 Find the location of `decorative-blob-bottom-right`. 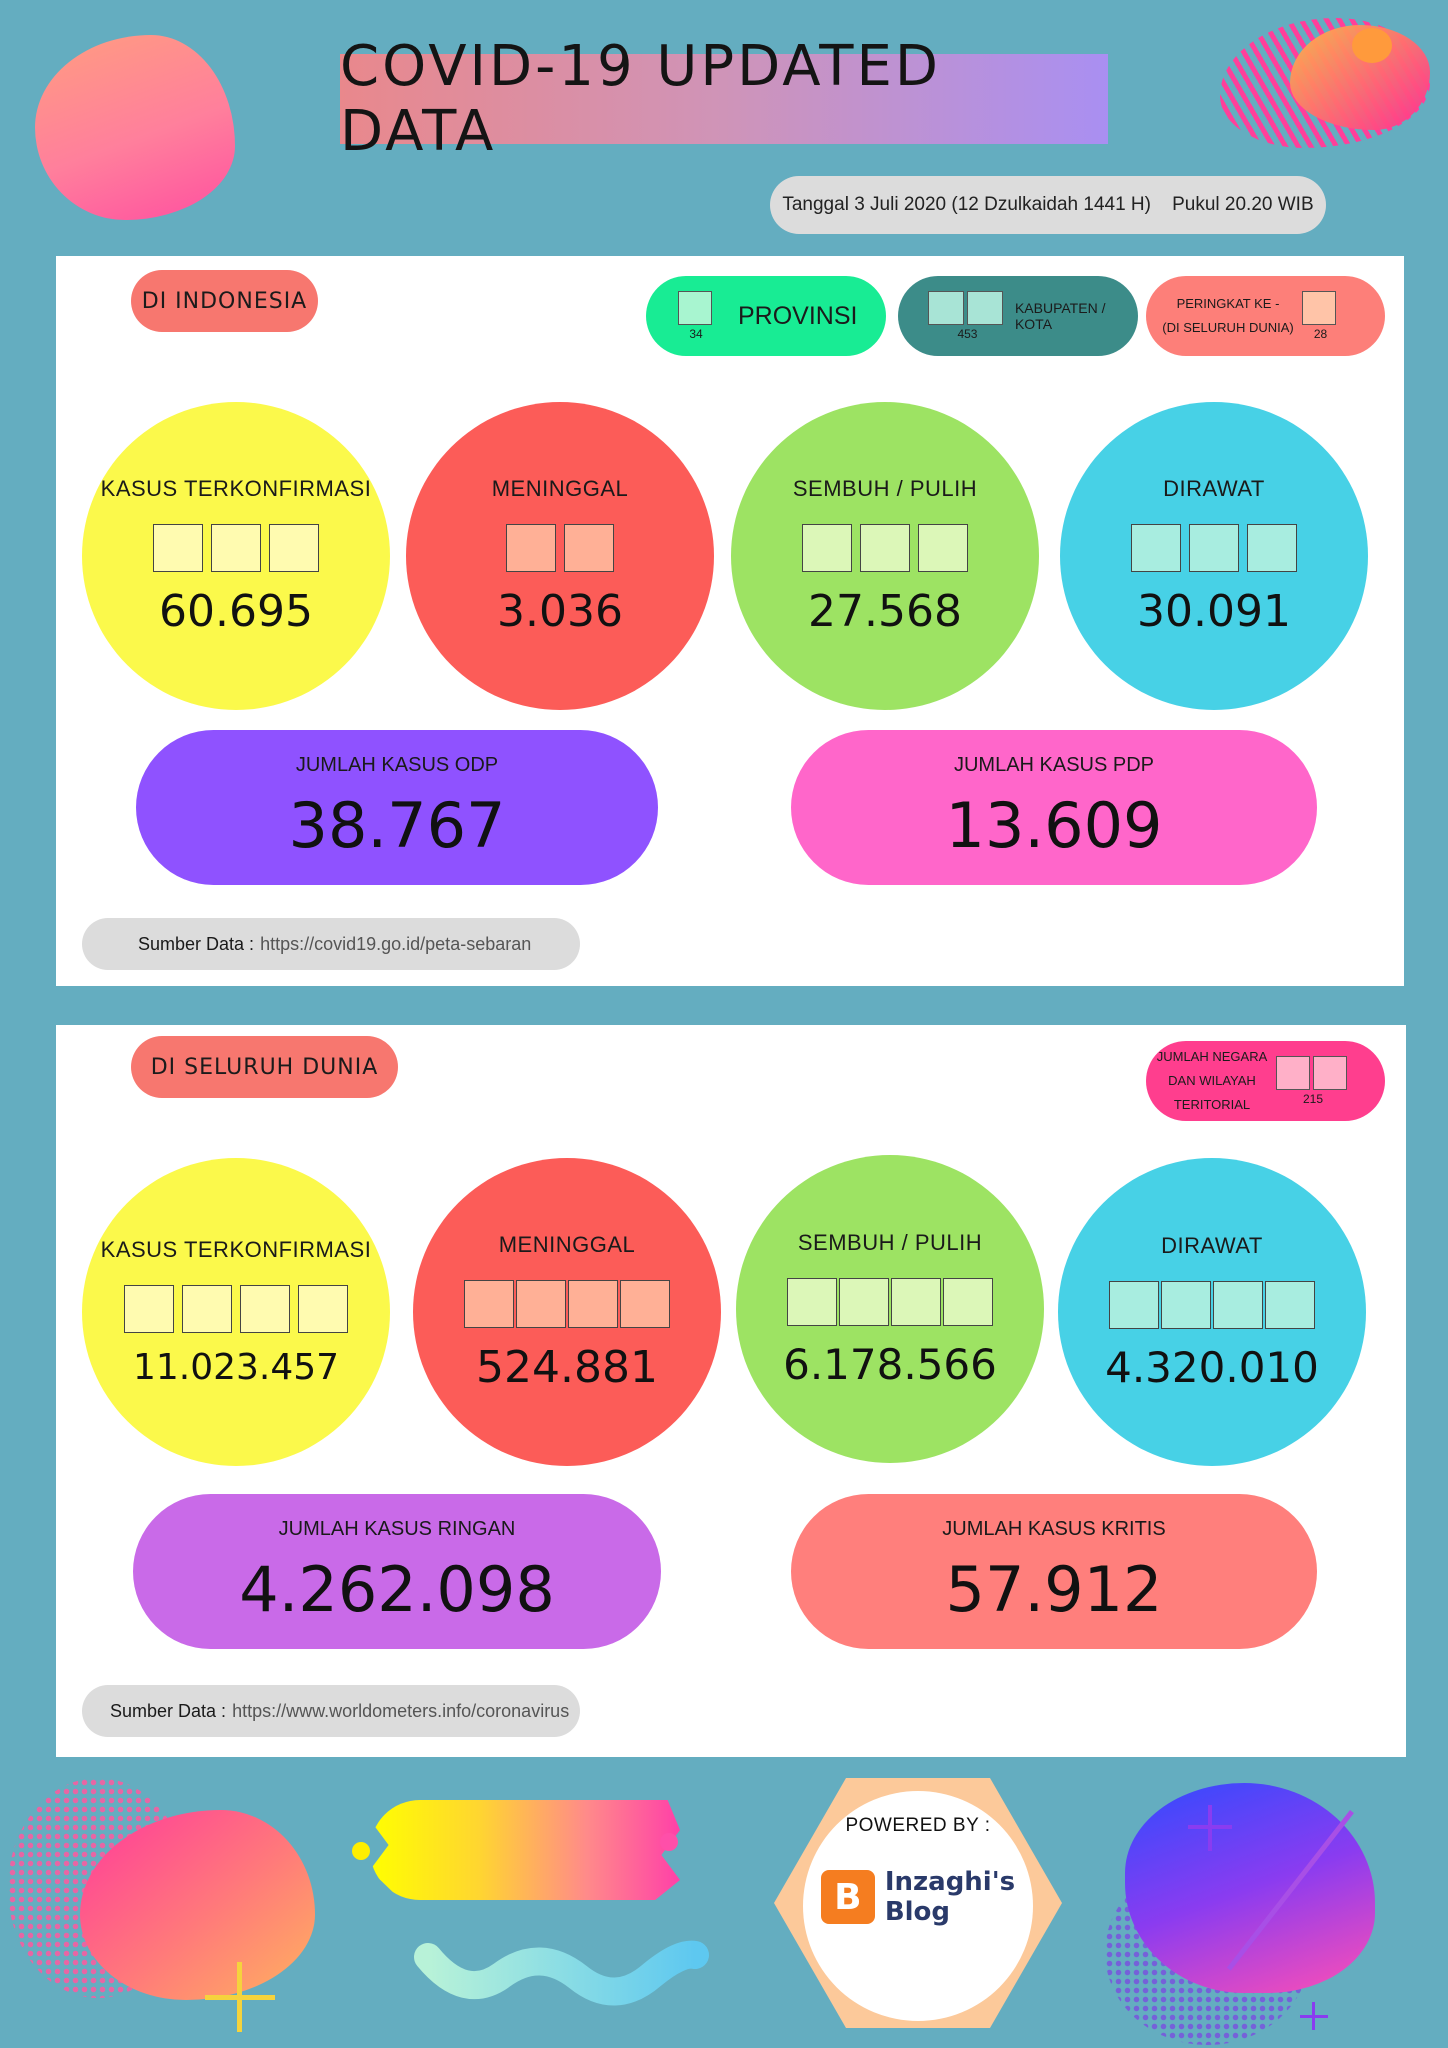

decorative-blob-bottom-right is located at coordinates (1250, 1888).